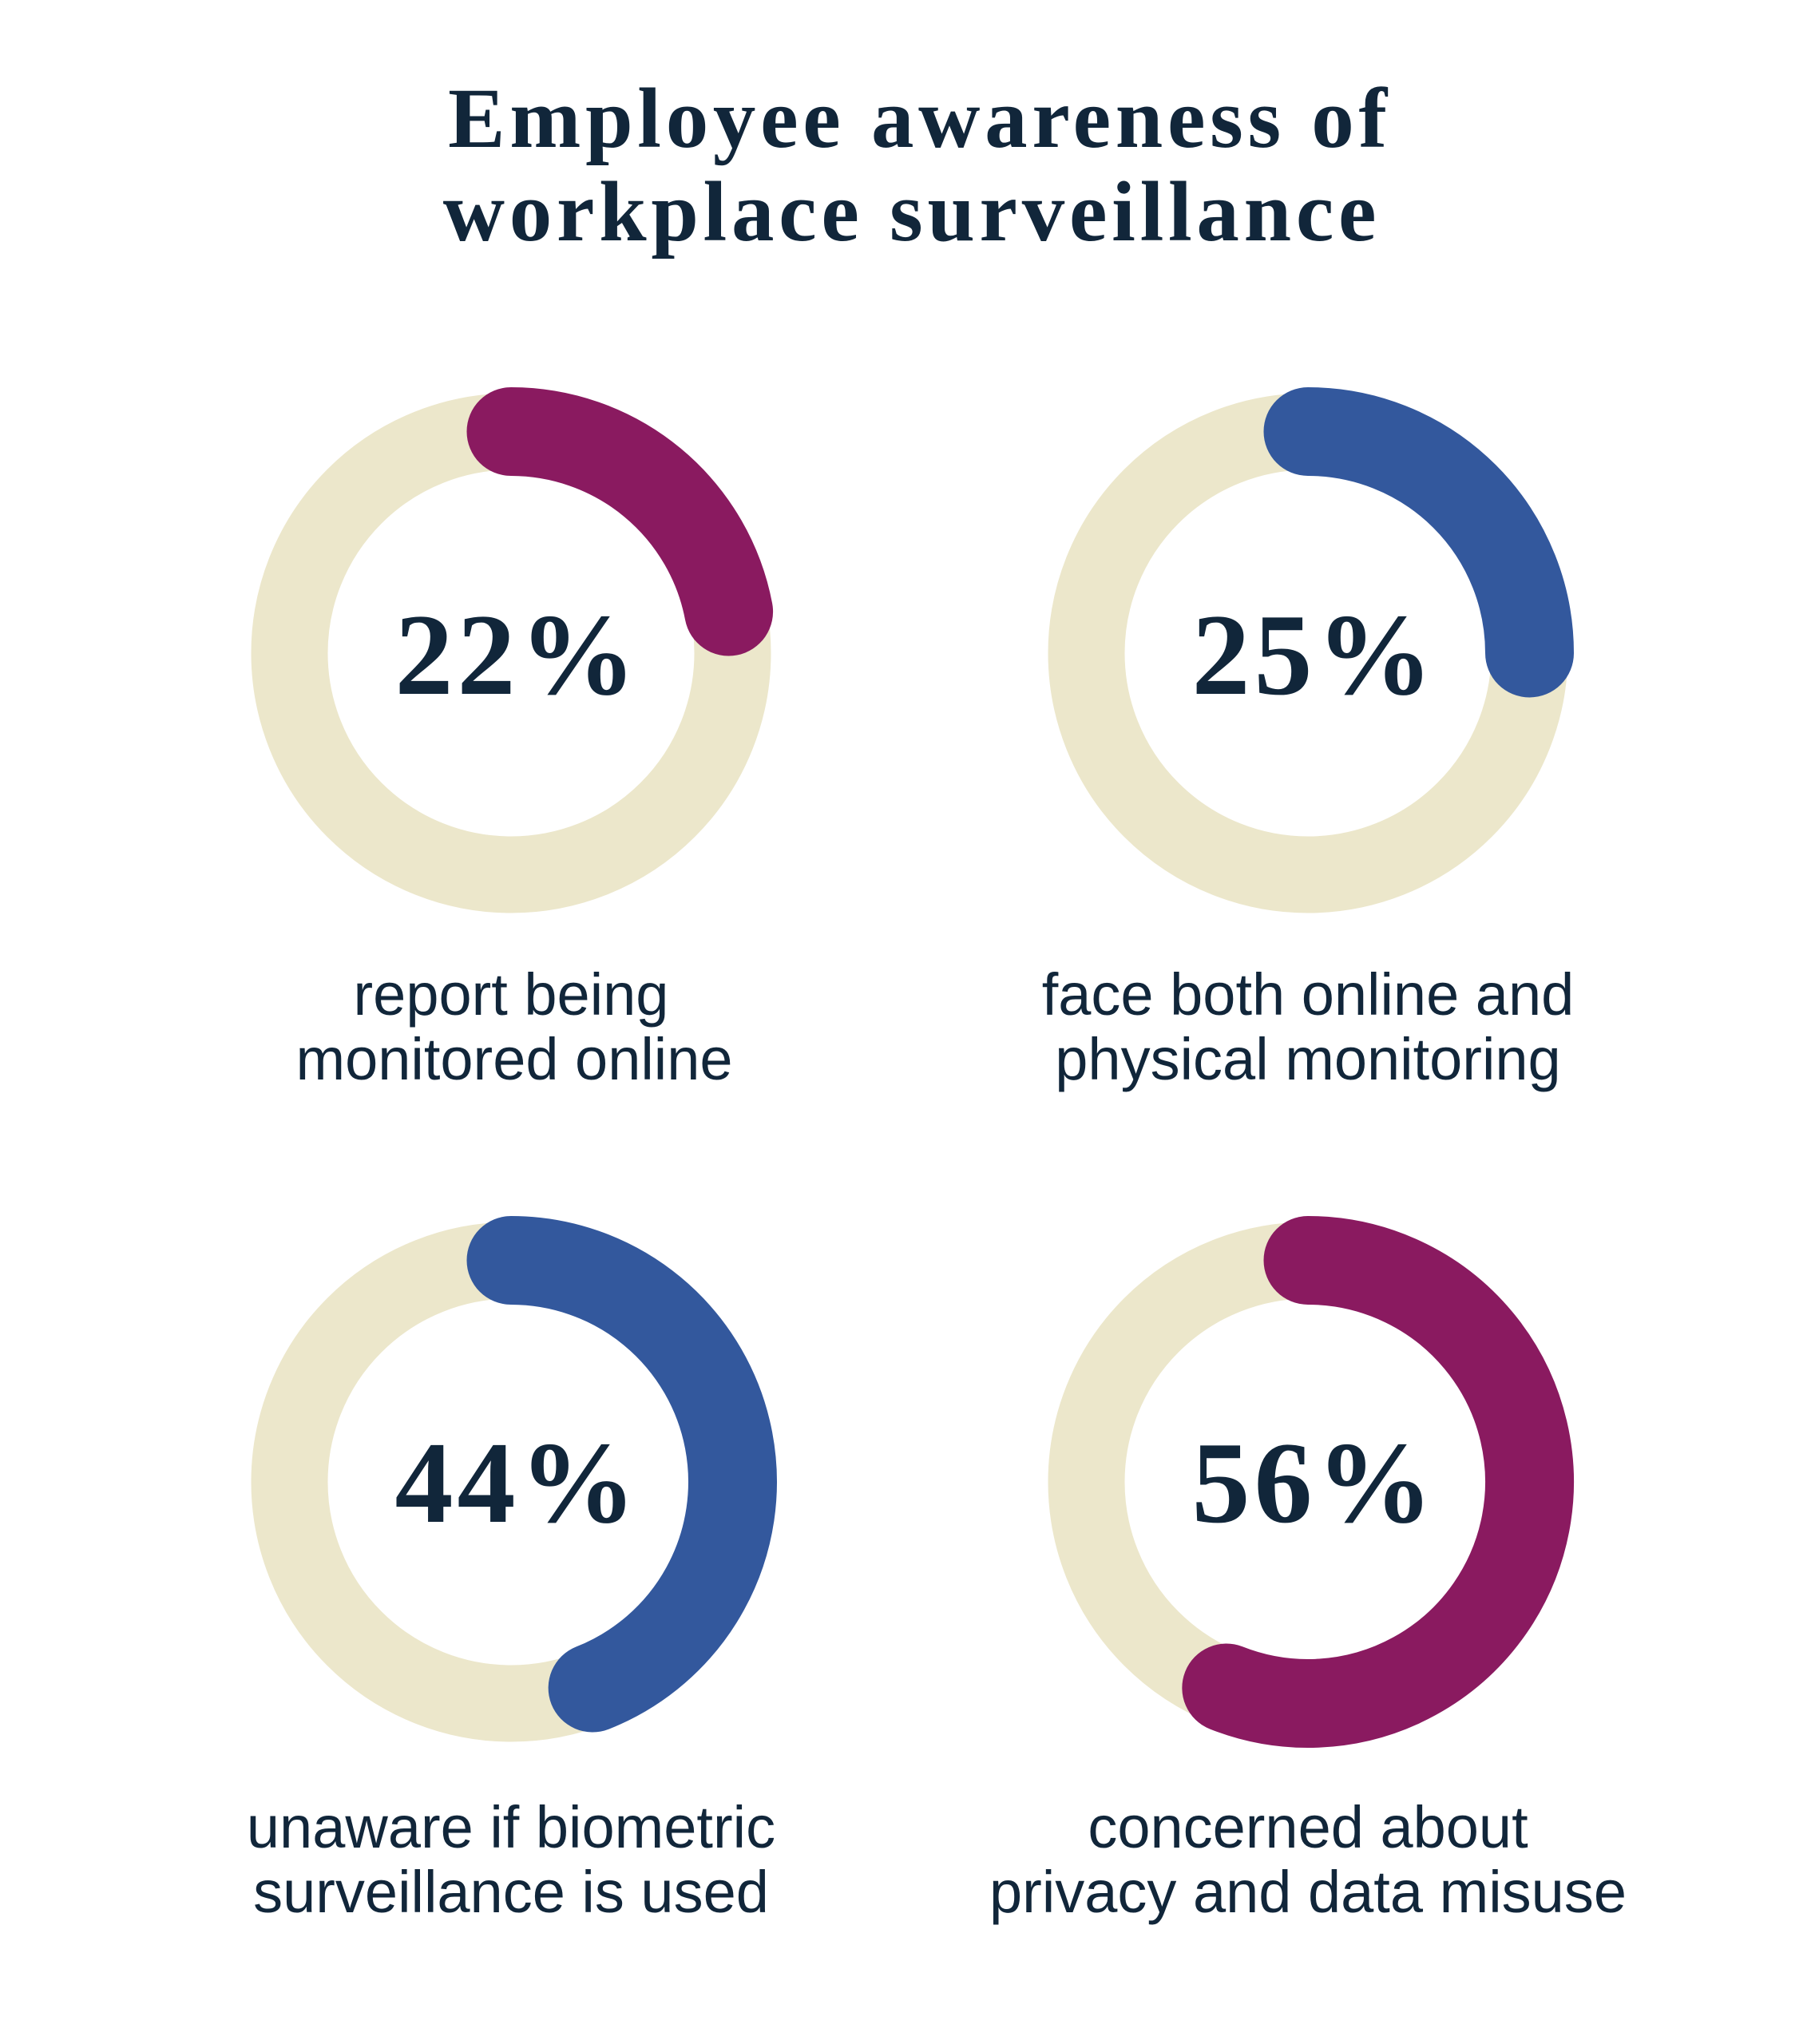  Describe the element at coordinates (511, 994) in the screenshot. I see `svg-text: report being` at that location.